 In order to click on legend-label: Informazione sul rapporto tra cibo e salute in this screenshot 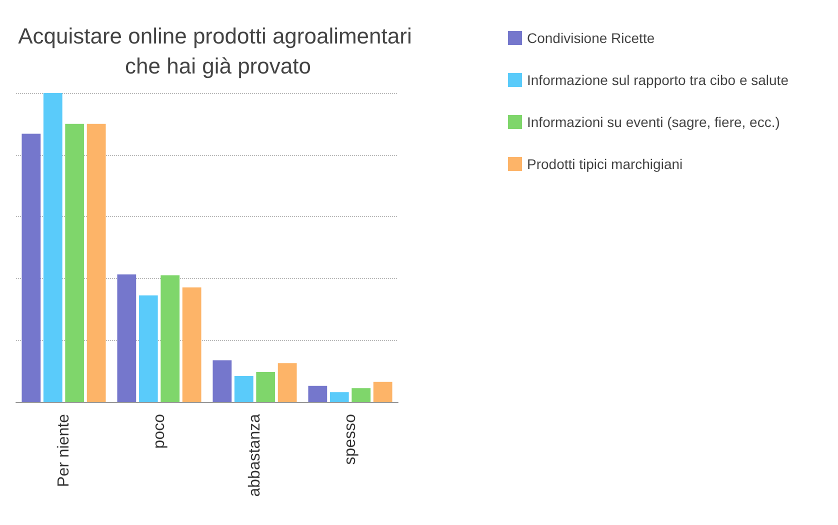, I will do `click(658, 80)`.